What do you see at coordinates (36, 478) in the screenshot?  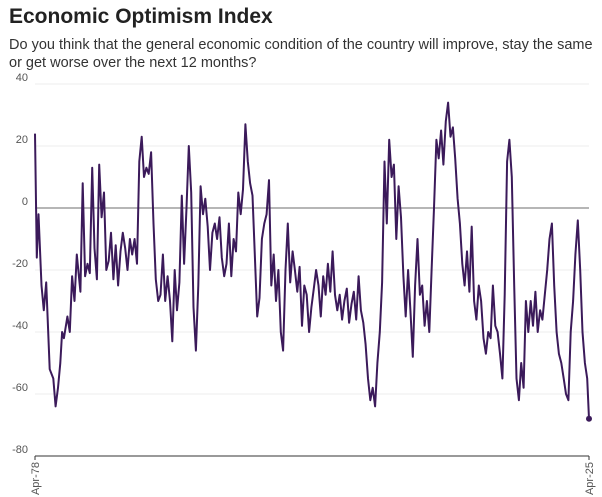 I see `x-tick-label: Apr-78` at bounding box center [36, 478].